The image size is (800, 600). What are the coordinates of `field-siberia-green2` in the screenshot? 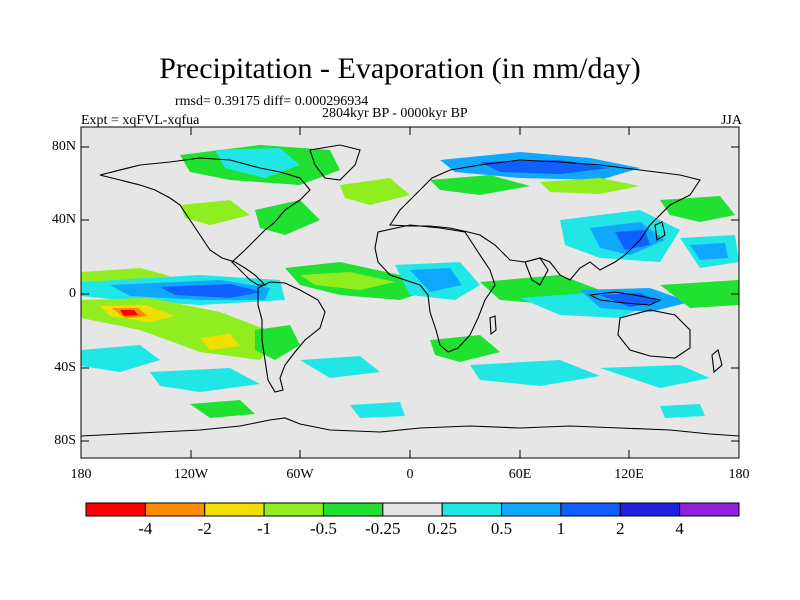 It's located at (590, 186).